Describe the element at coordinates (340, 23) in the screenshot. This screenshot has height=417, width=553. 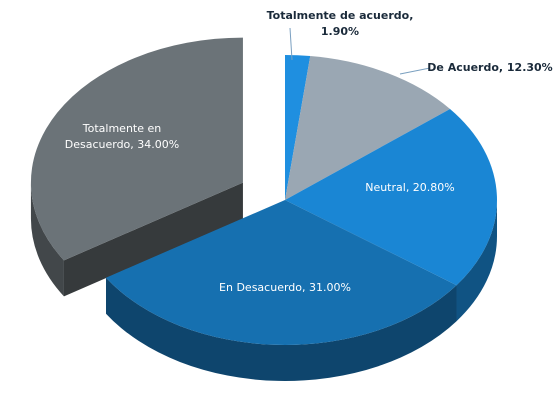
I see `data-label: Totalmente de acuerdo, 1.90%` at that location.